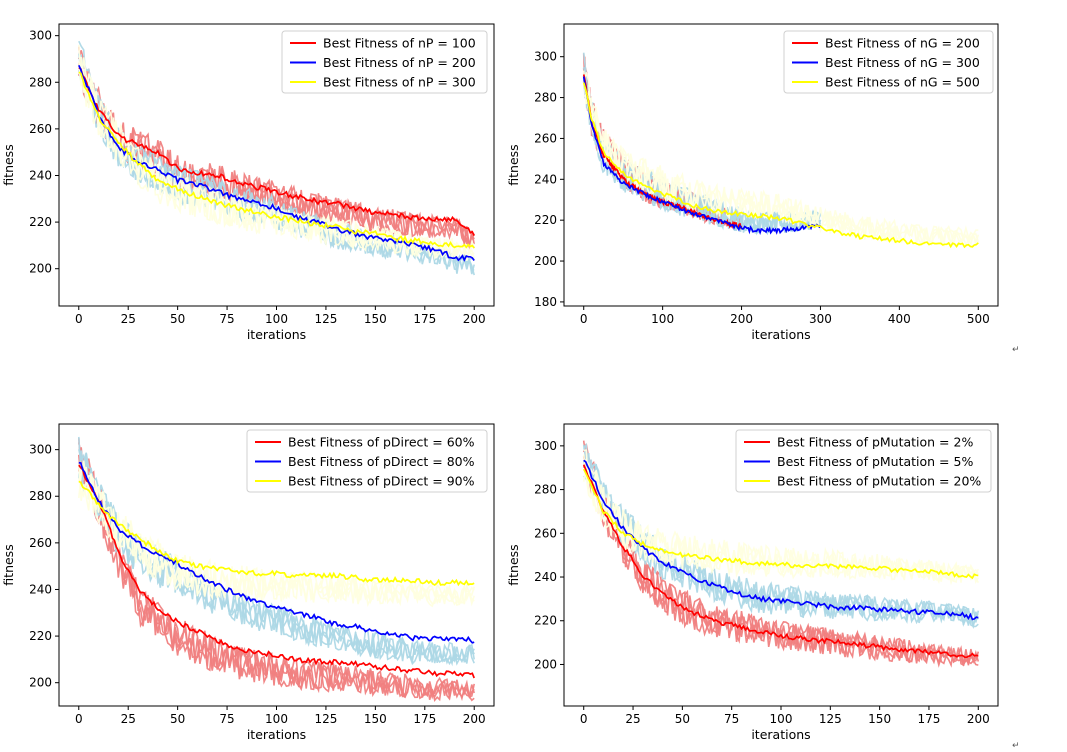  Describe the element at coordinates (830, 719) in the screenshot. I see `x-tick-label: 125` at that location.